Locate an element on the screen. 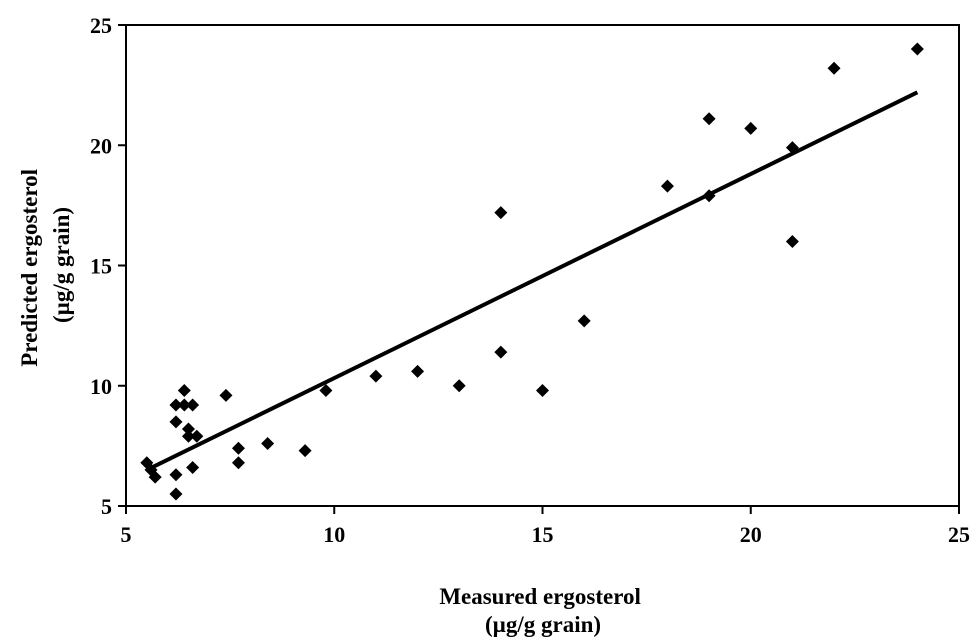 This screenshot has height=640, width=977. x-axis-title-line-1: Measured ergosterol is located at coordinates (540, 596).